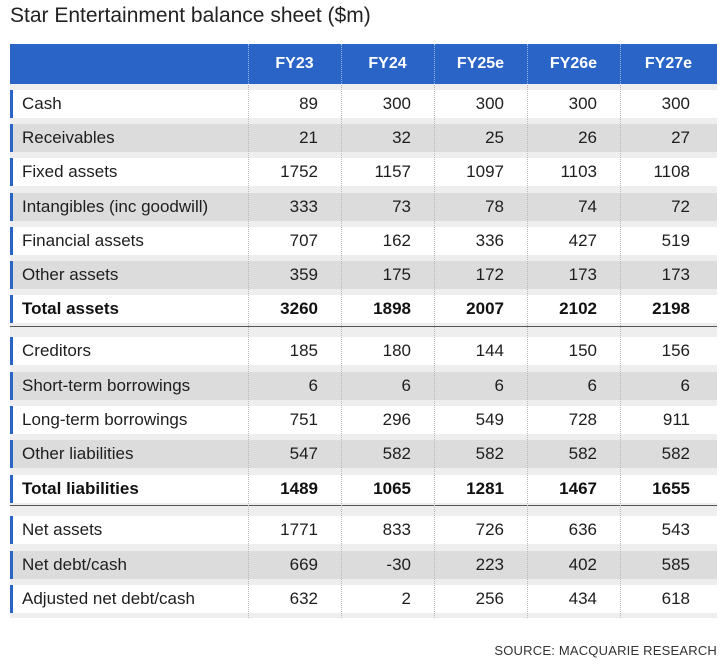 This screenshot has height=666, width=727. I want to click on cell-fy25e: 172, so click(489, 274).